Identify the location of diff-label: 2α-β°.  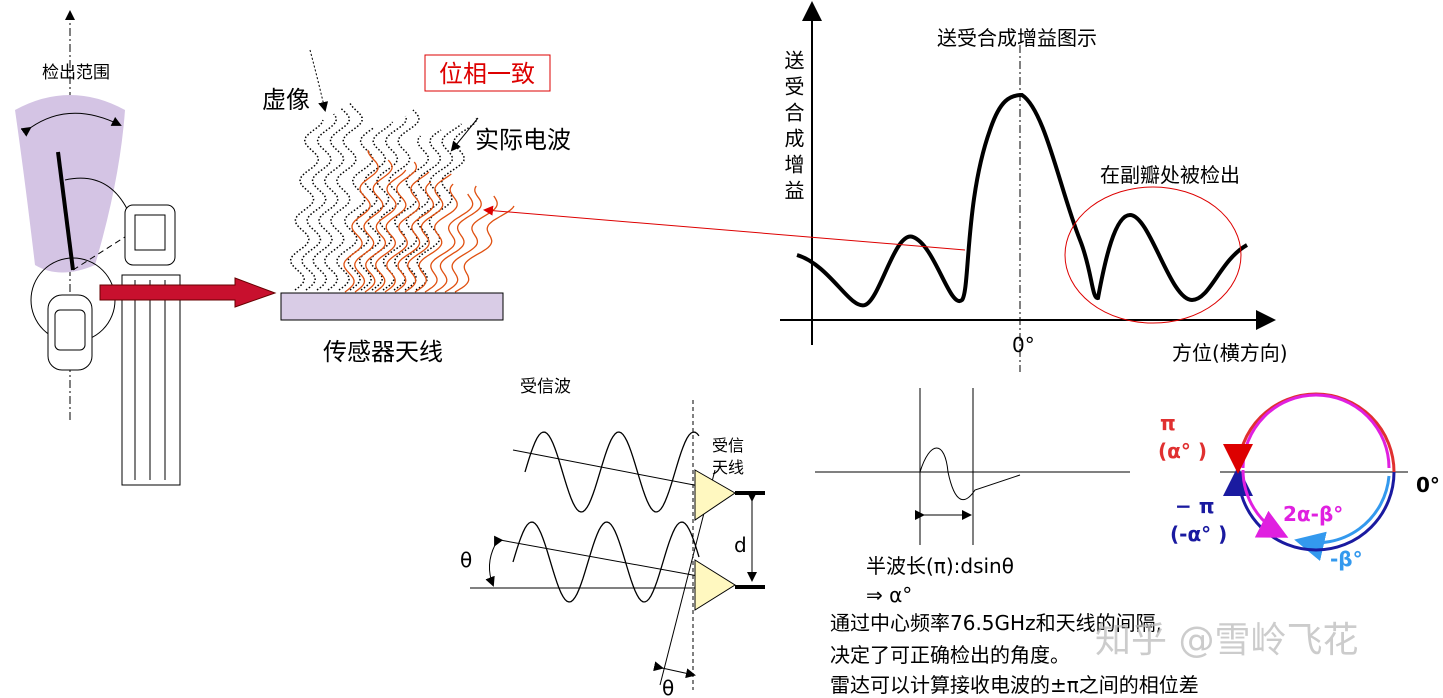
(1313, 514).